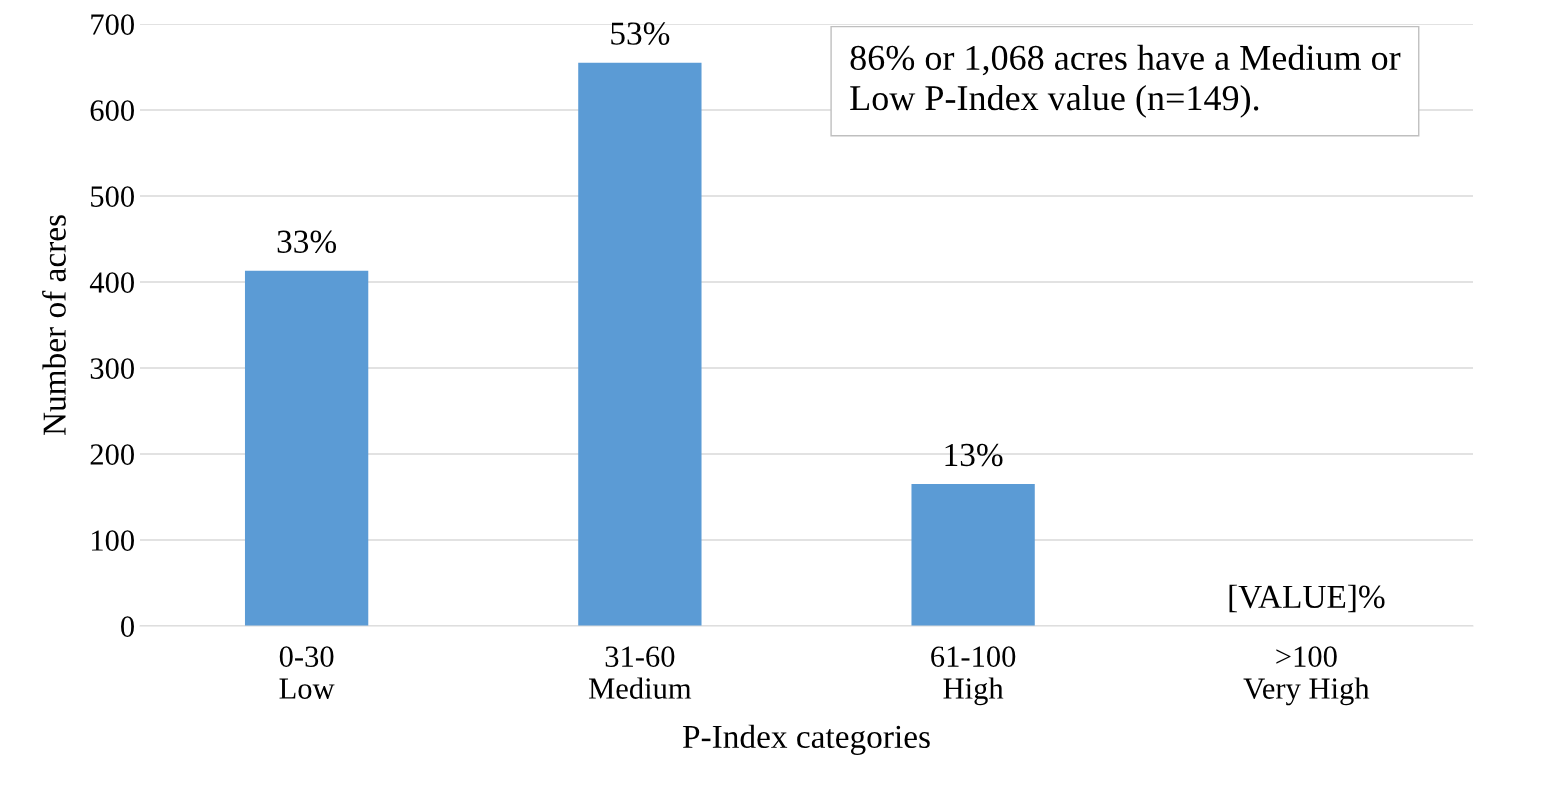 The image size is (1549, 796). I want to click on x-tick-label: 0-30 Low, so click(307, 672).